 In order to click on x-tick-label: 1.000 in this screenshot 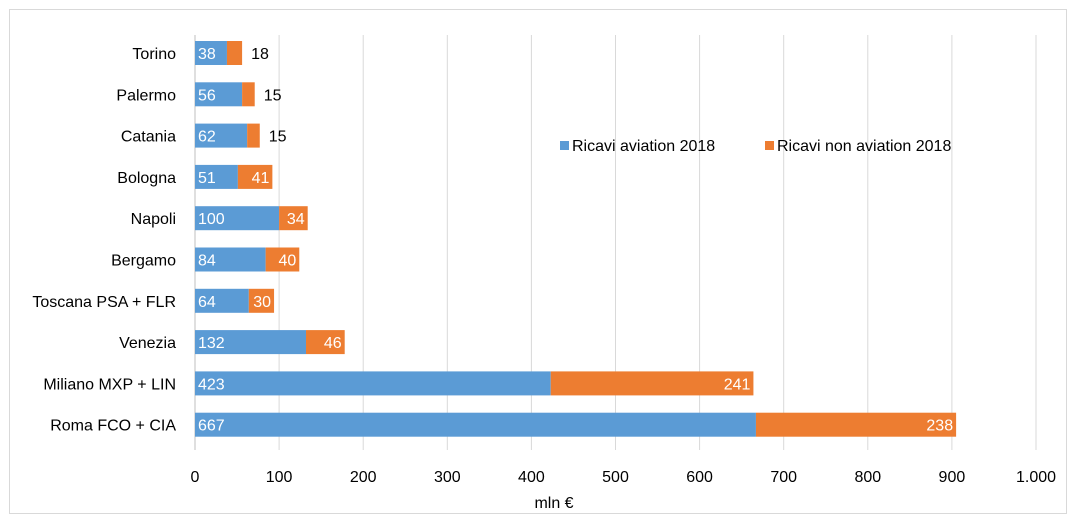, I will do `click(1036, 477)`.